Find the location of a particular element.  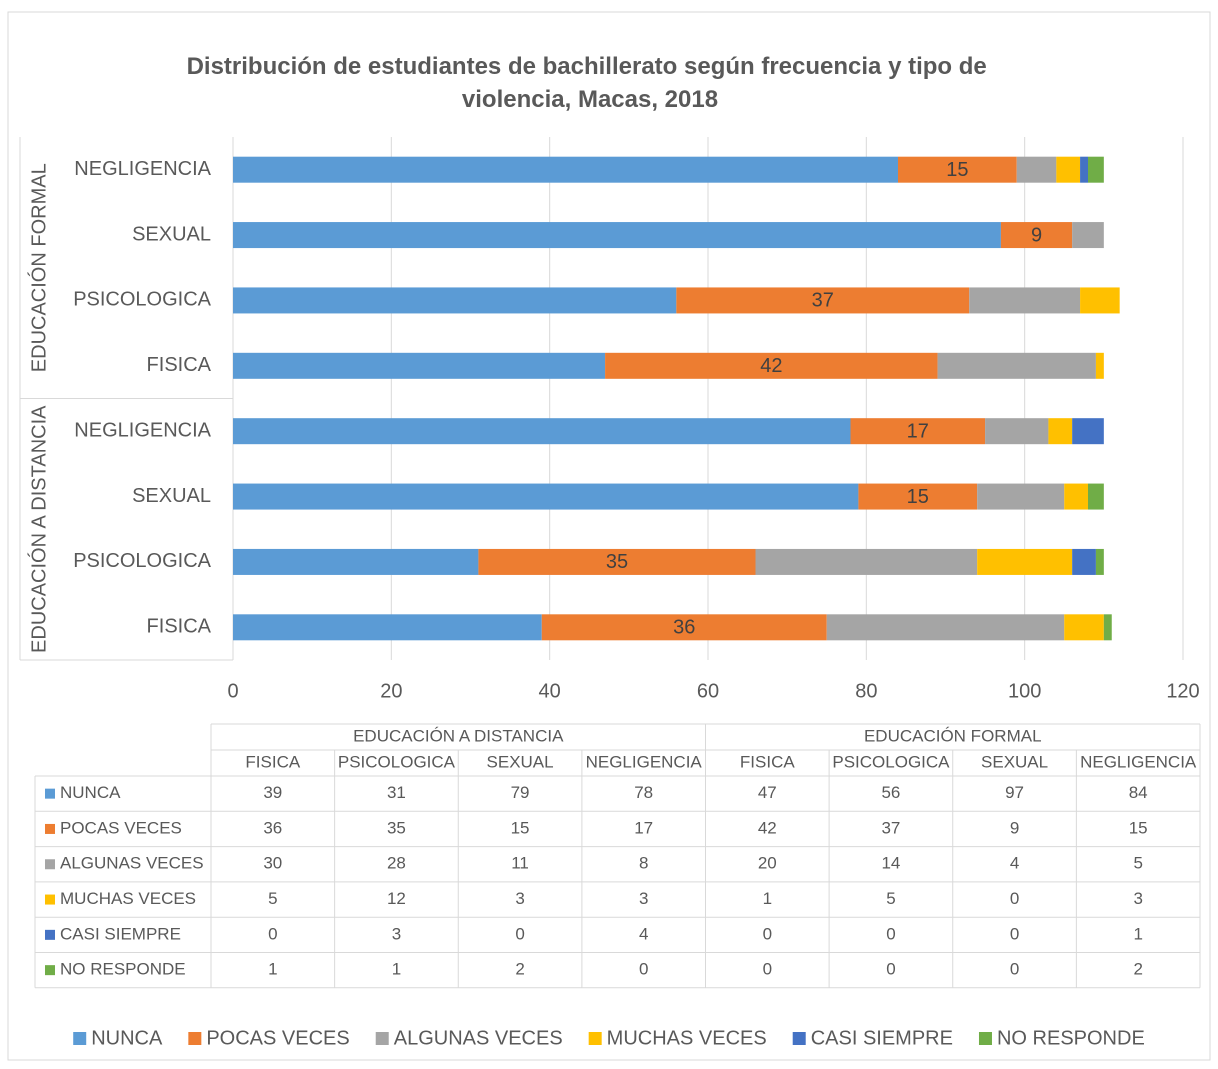

table-column-header: SEXUAL is located at coordinates (520, 761).